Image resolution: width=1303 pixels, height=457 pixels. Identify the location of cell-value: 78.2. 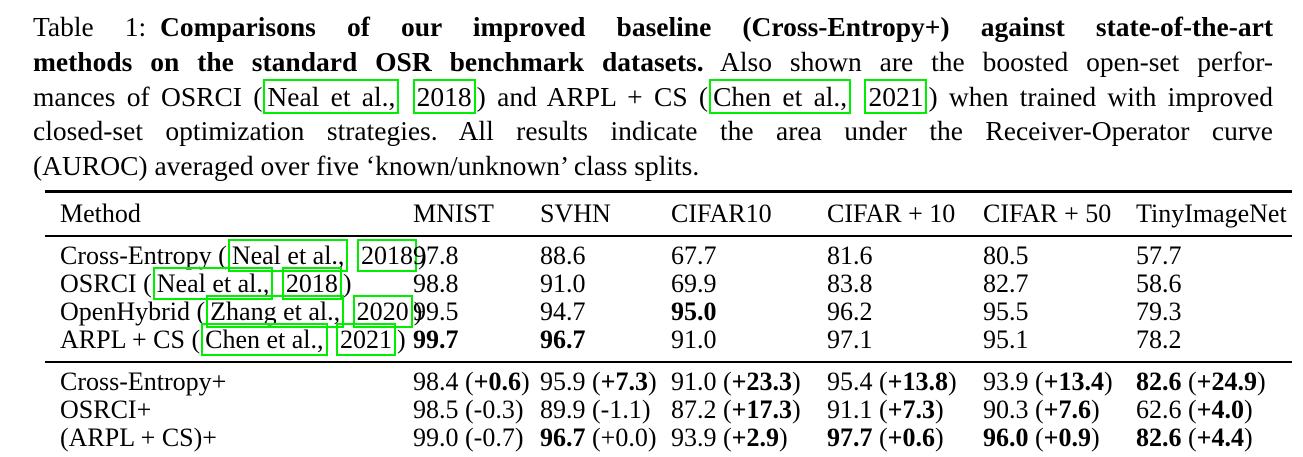
(1159, 339).